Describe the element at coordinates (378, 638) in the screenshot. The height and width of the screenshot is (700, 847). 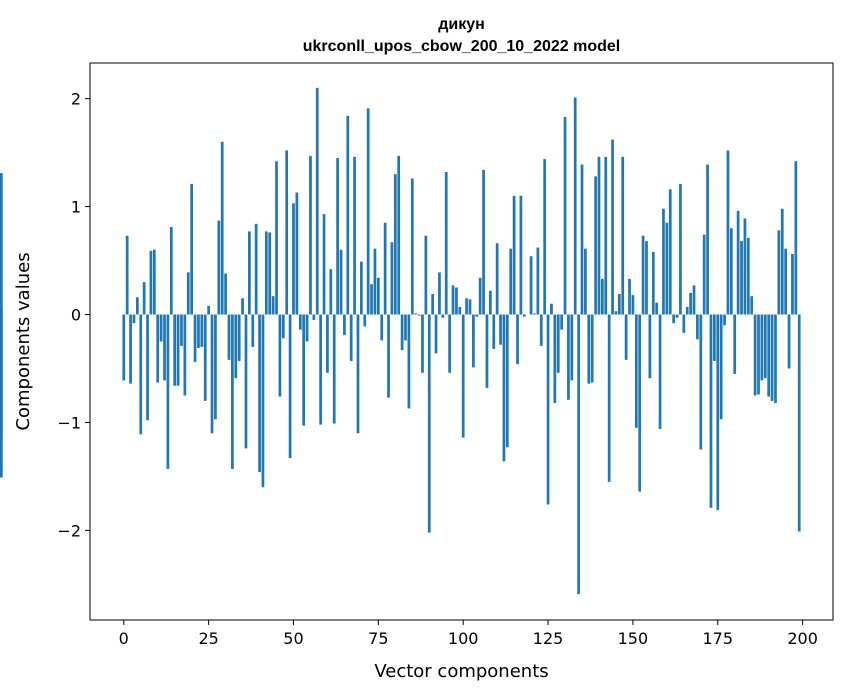
I see `x-tick-label-75: 75` at that location.